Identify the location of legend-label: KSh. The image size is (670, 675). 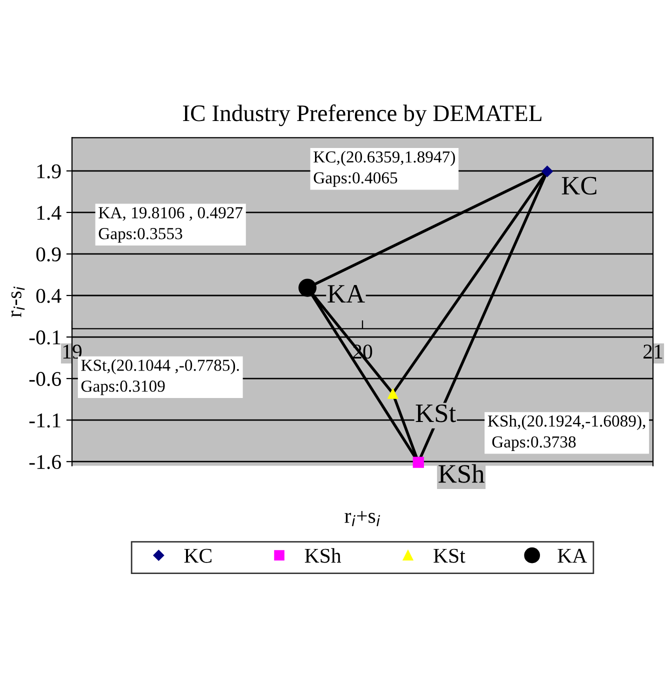
(323, 555).